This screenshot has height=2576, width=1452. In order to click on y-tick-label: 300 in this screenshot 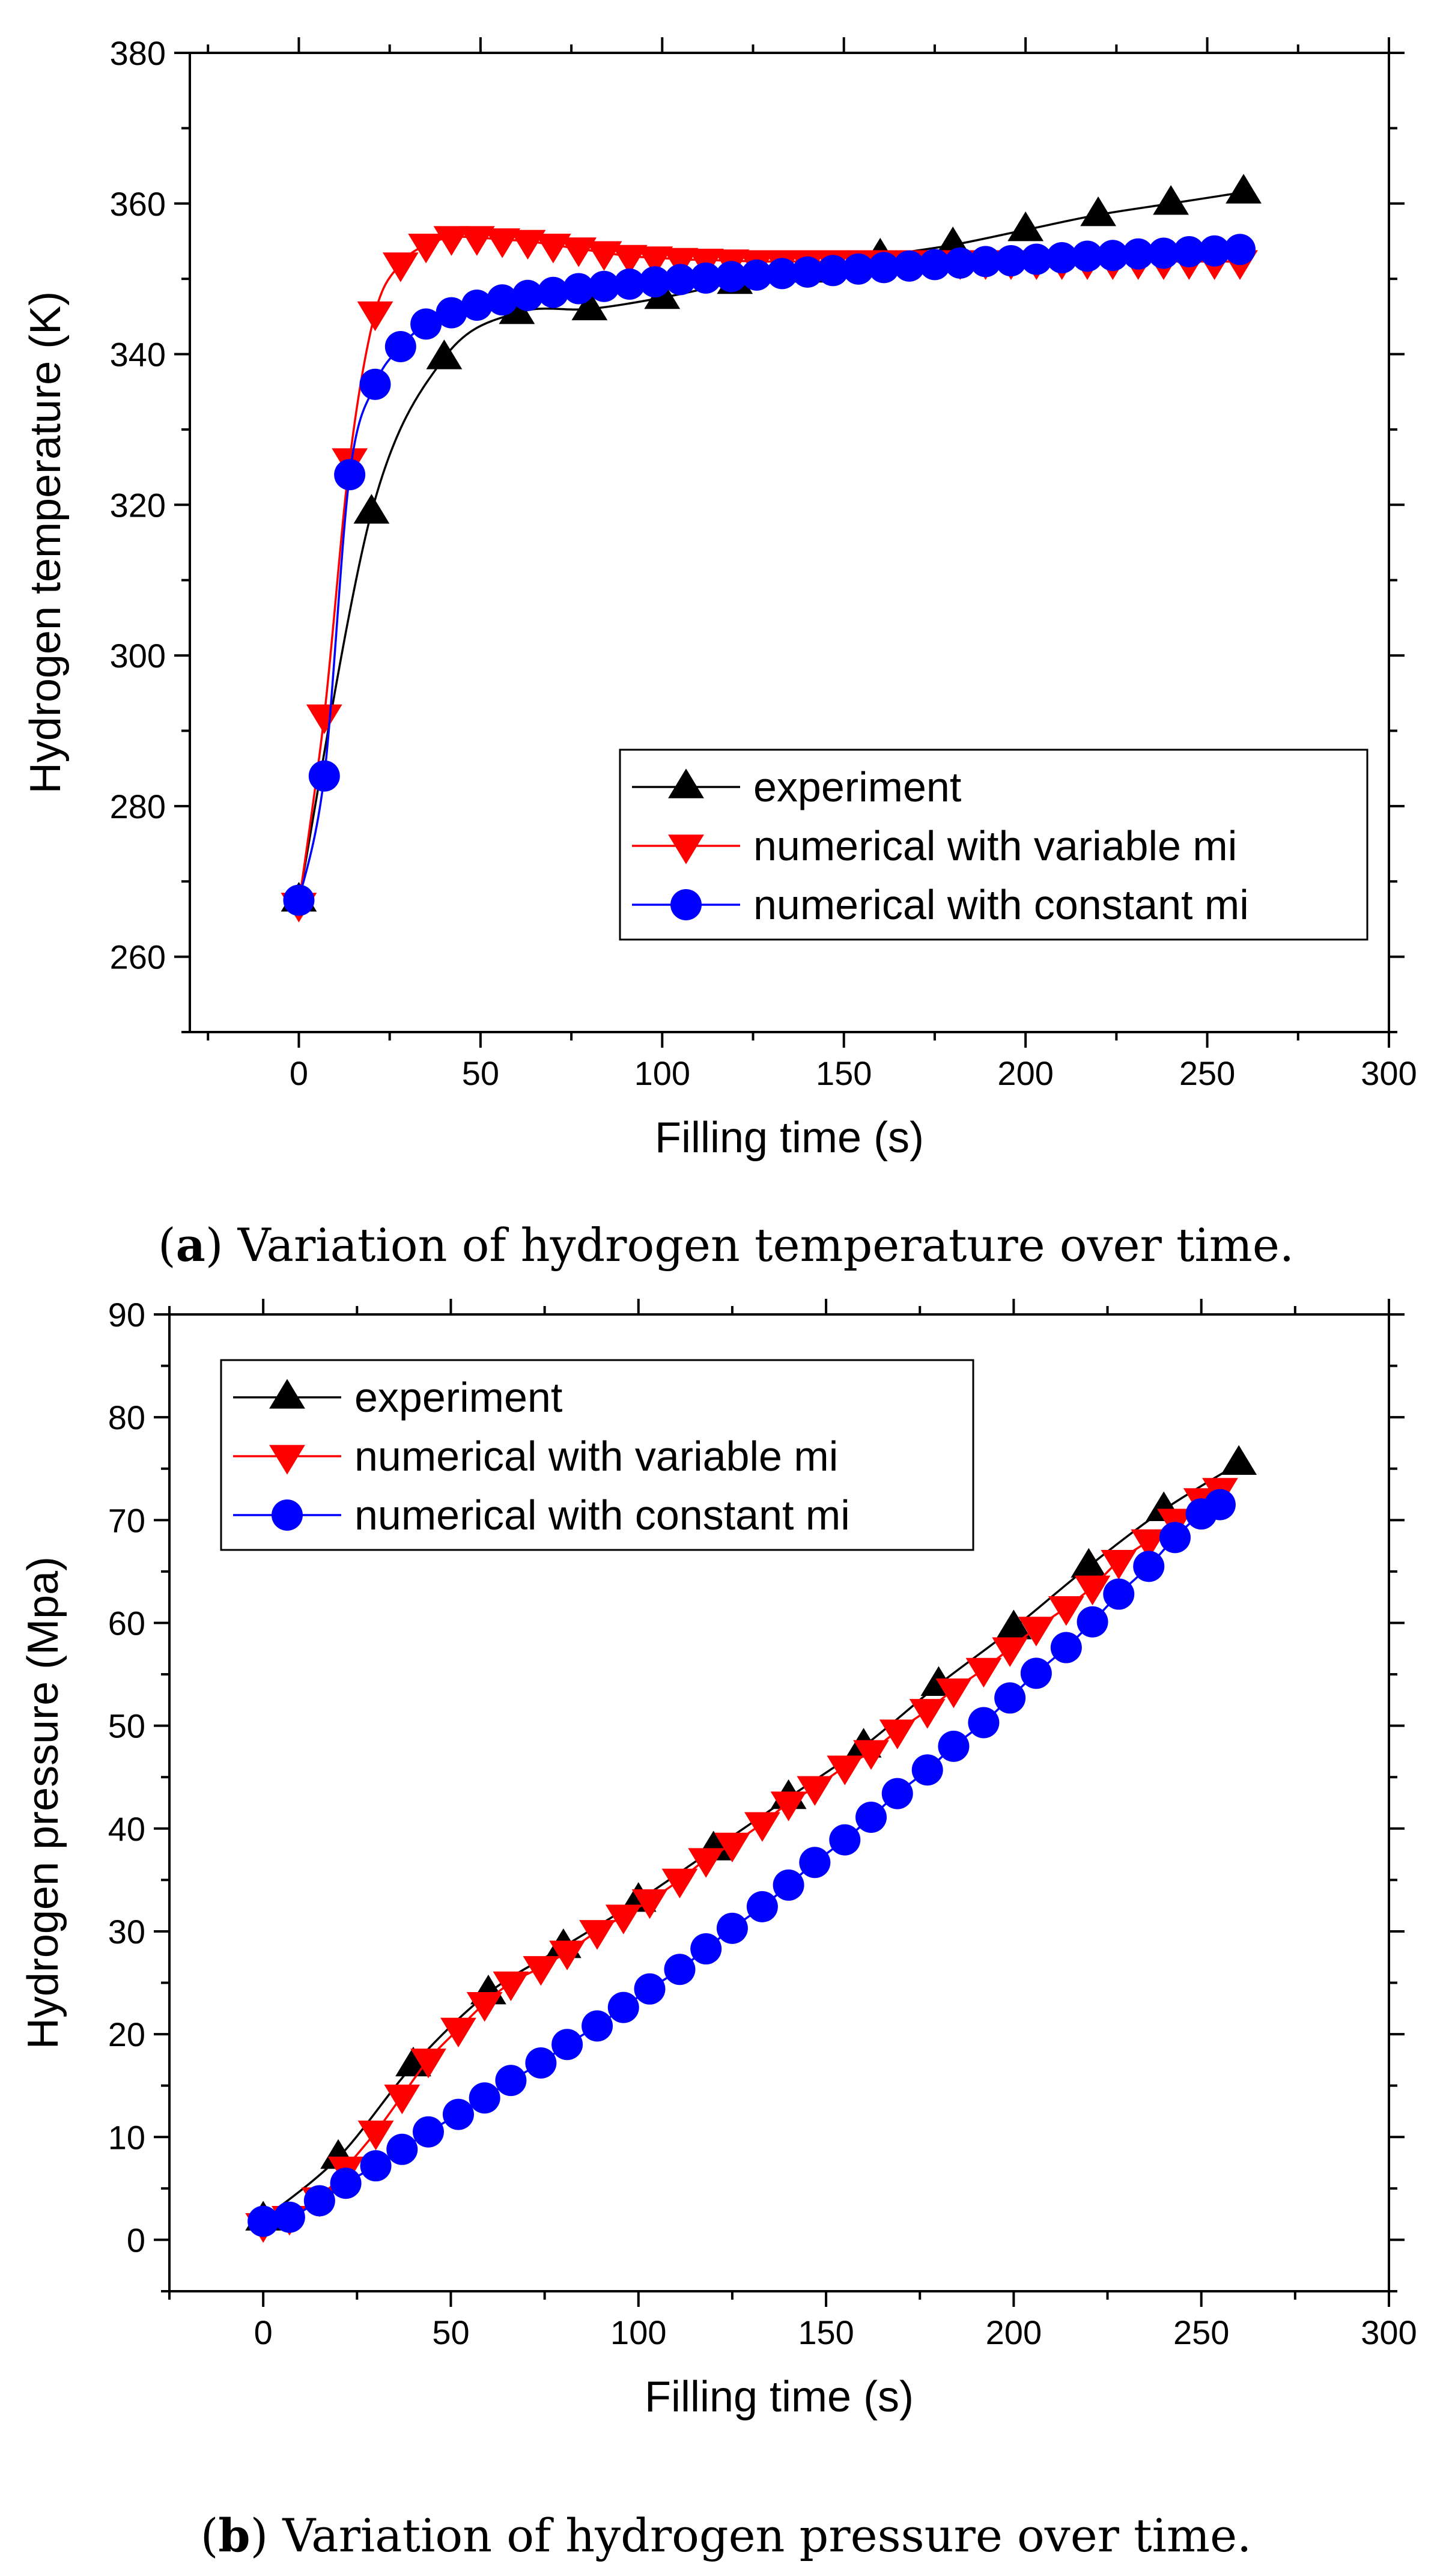, I will do `click(138, 656)`.